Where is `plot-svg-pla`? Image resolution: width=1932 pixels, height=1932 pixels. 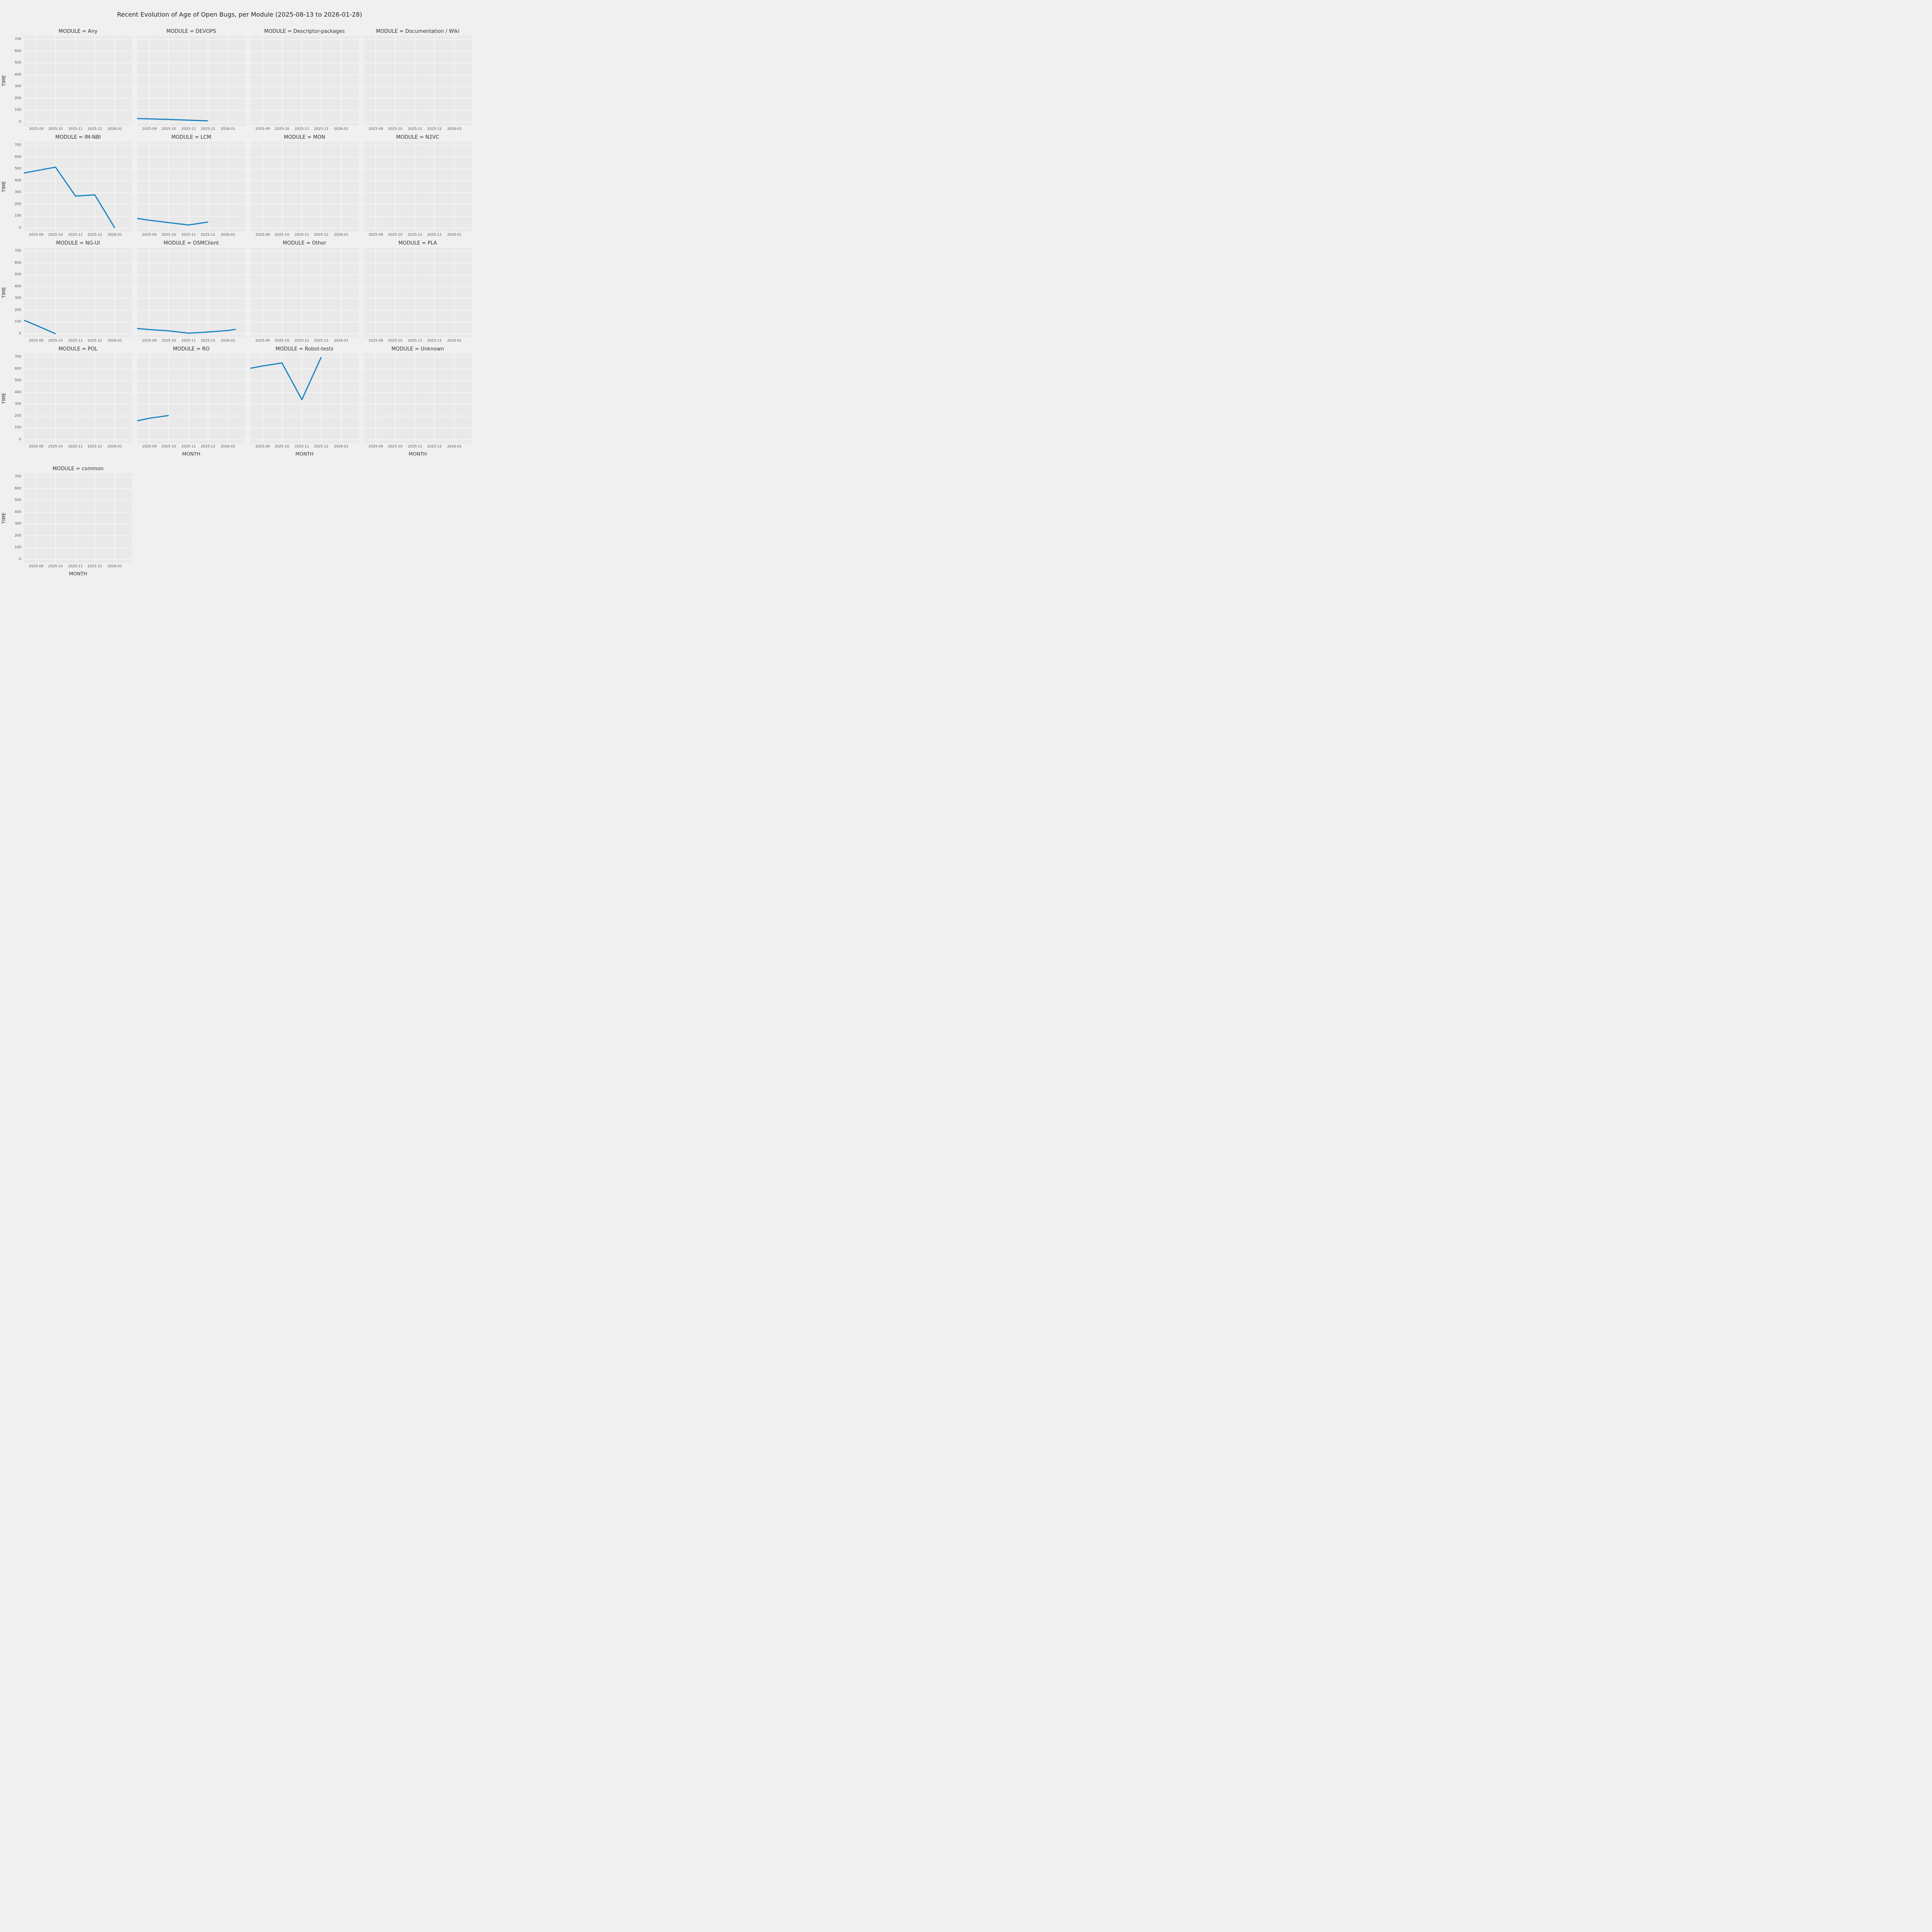 plot-svg-pla is located at coordinates (418, 292).